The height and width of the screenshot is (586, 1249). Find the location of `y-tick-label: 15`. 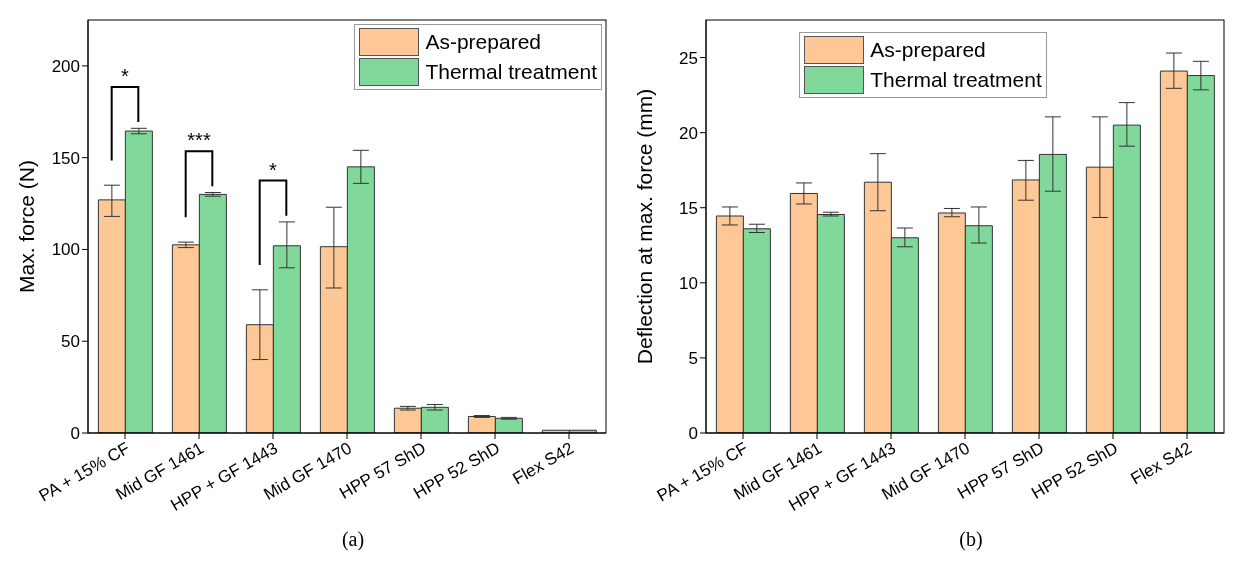

y-tick-label: 15 is located at coordinates (688, 208).